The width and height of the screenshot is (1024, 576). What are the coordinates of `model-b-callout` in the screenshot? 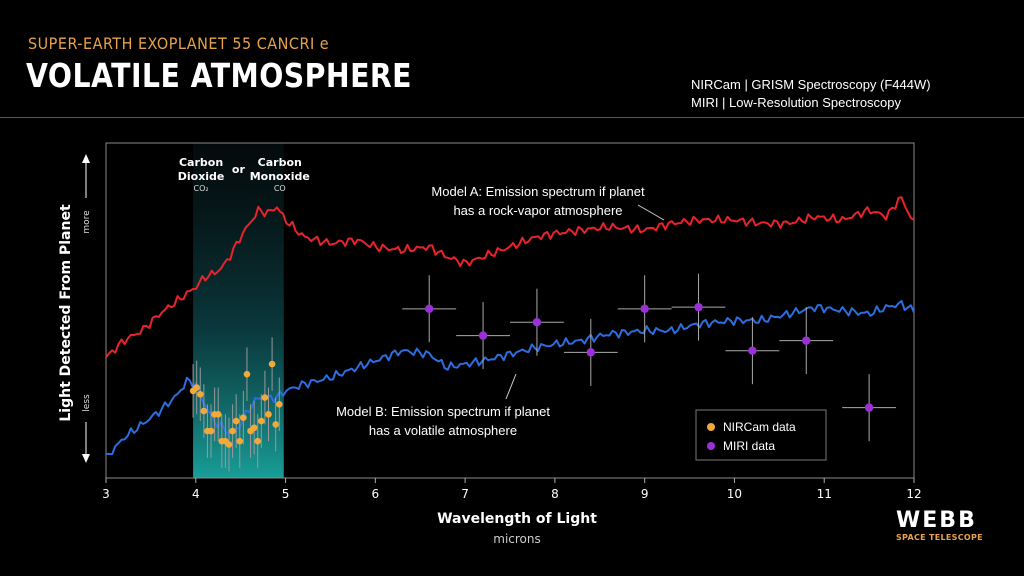 It's located at (511, 386).